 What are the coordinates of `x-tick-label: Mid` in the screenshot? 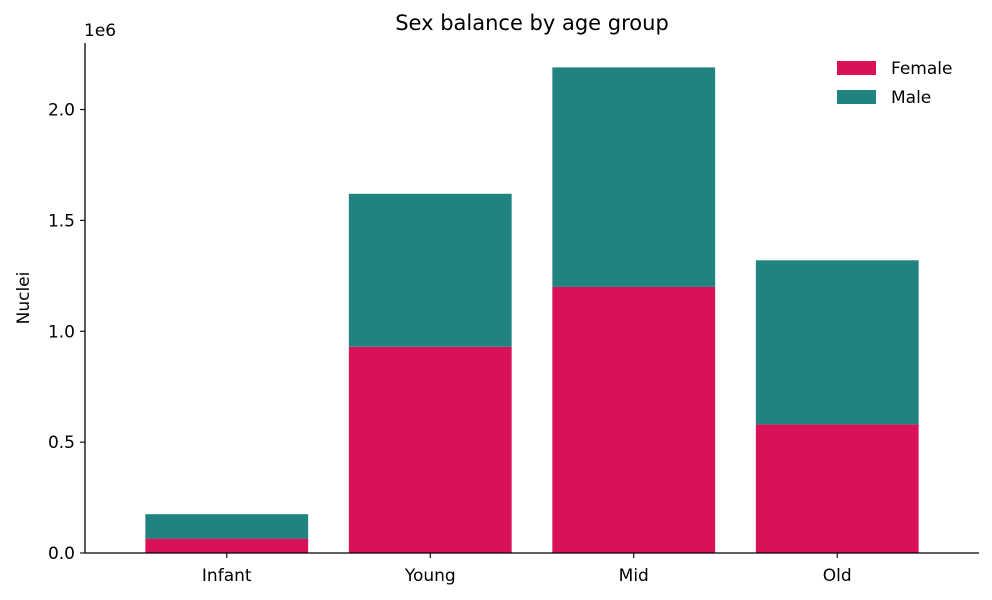 It's located at (634, 576).